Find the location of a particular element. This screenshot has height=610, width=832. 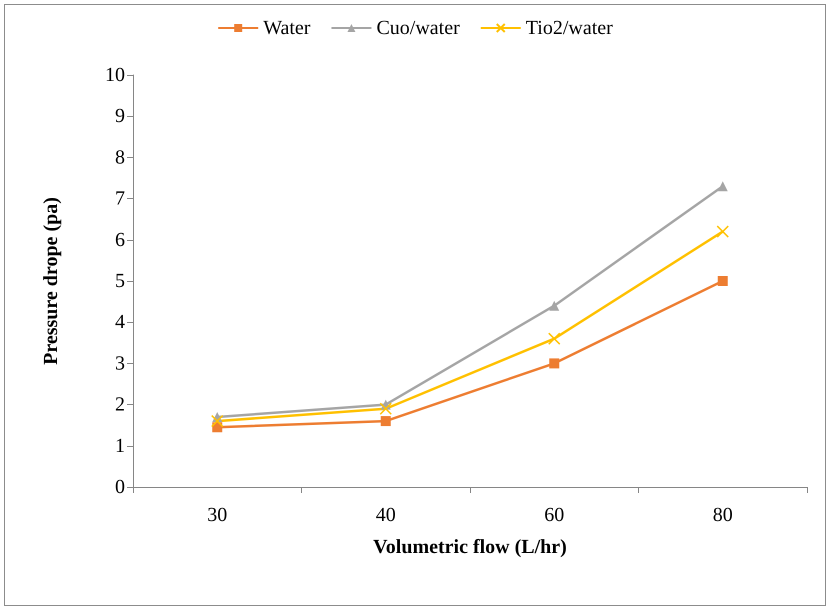

y-tick-label: 4 is located at coordinates (120, 322).